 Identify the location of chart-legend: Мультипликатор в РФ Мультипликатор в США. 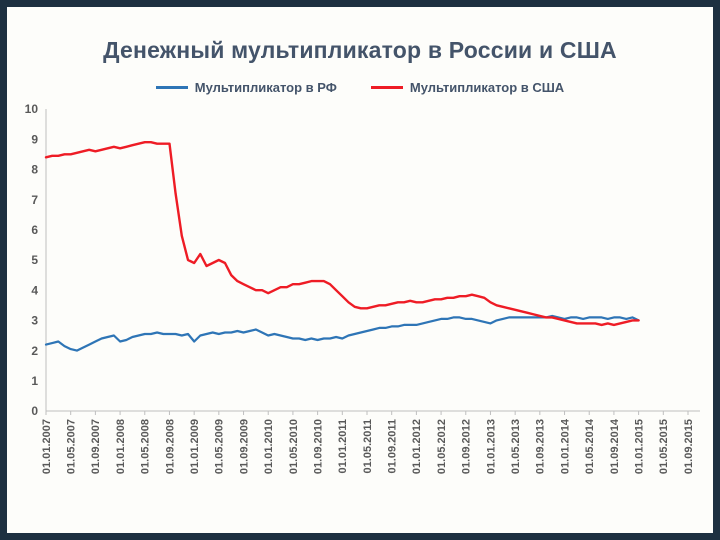
(360, 87).